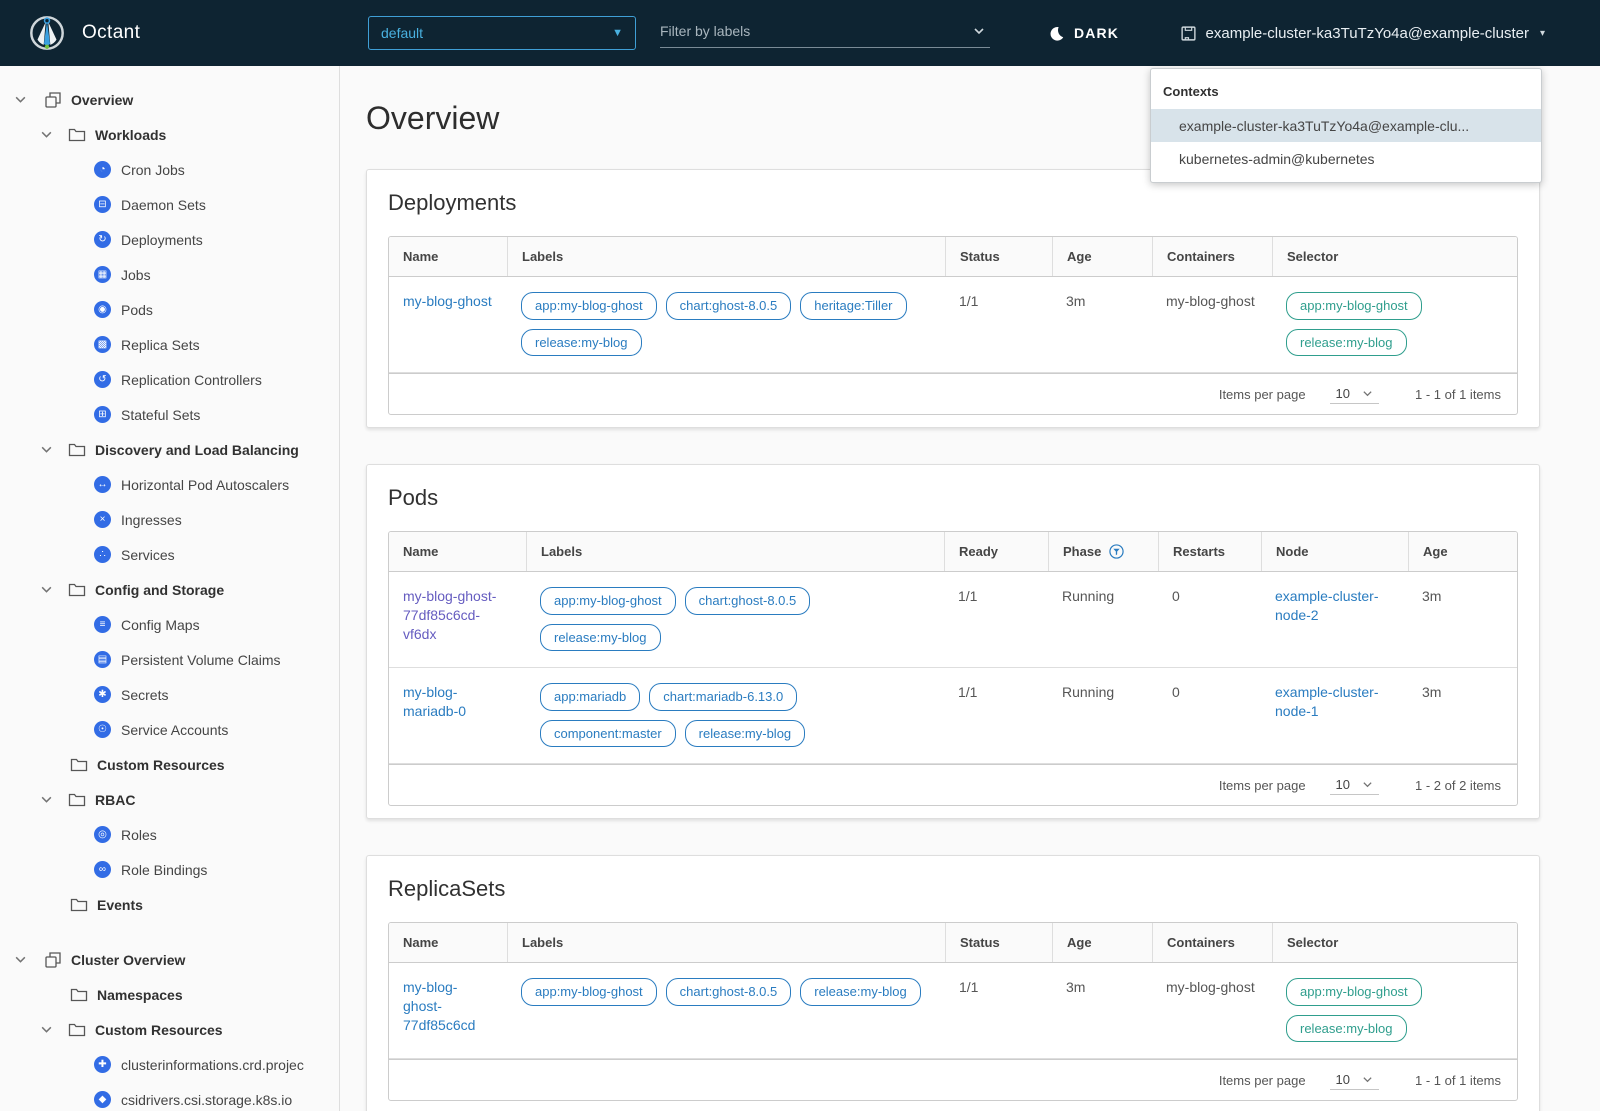 This screenshot has width=1600, height=1111. What do you see at coordinates (433, 118) in the screenshot?
I see `page-title: Overview` at bounding box center [433, 118].